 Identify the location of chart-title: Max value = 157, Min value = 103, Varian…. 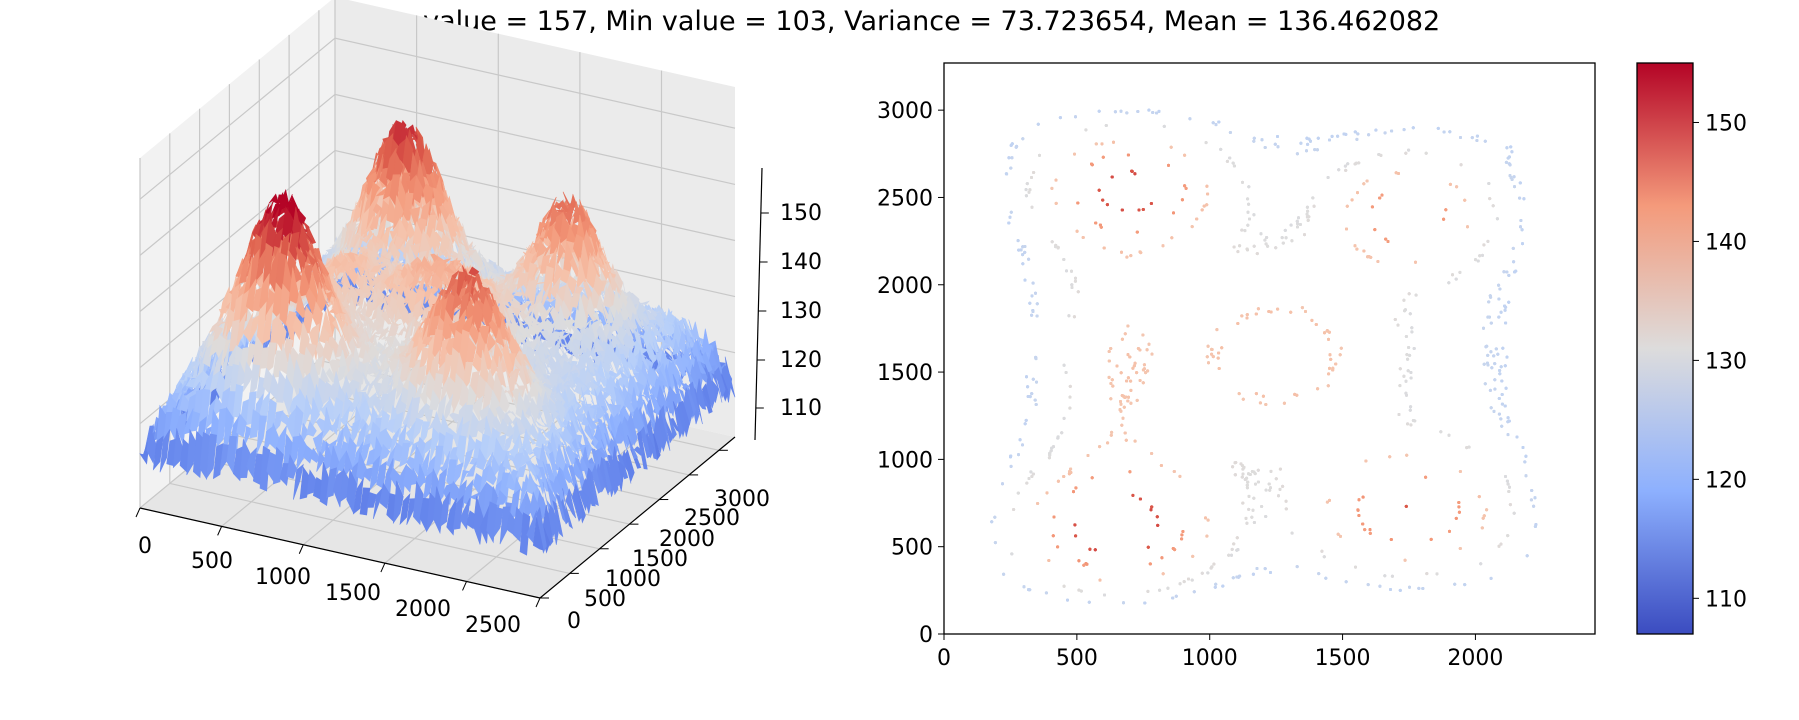
(899, 21).